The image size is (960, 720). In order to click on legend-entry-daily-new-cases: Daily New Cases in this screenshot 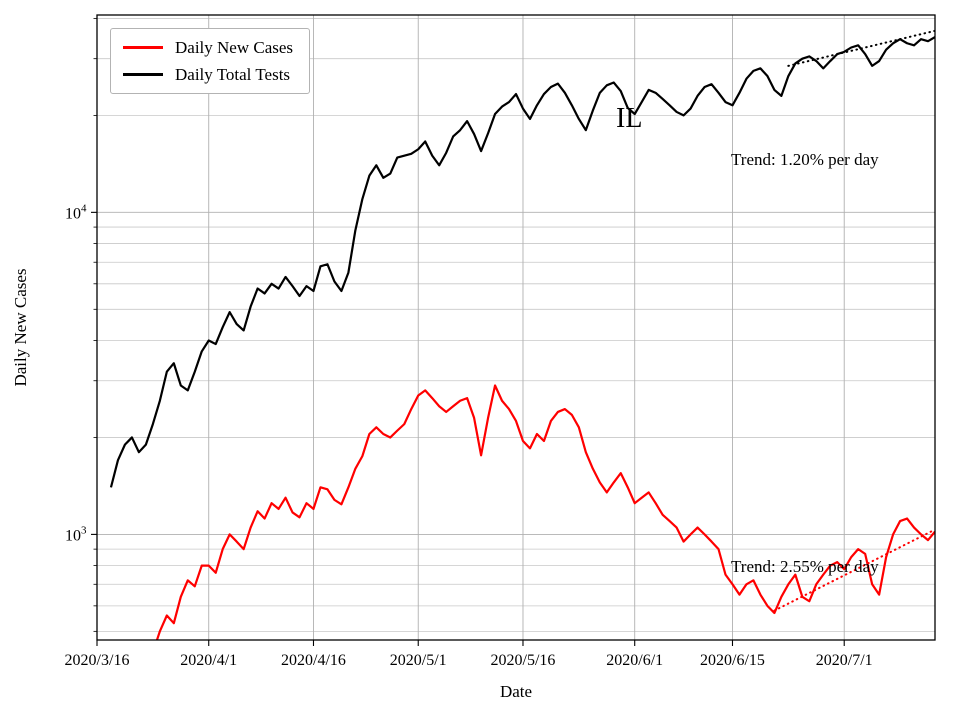, I will do `click(208, 47)`.